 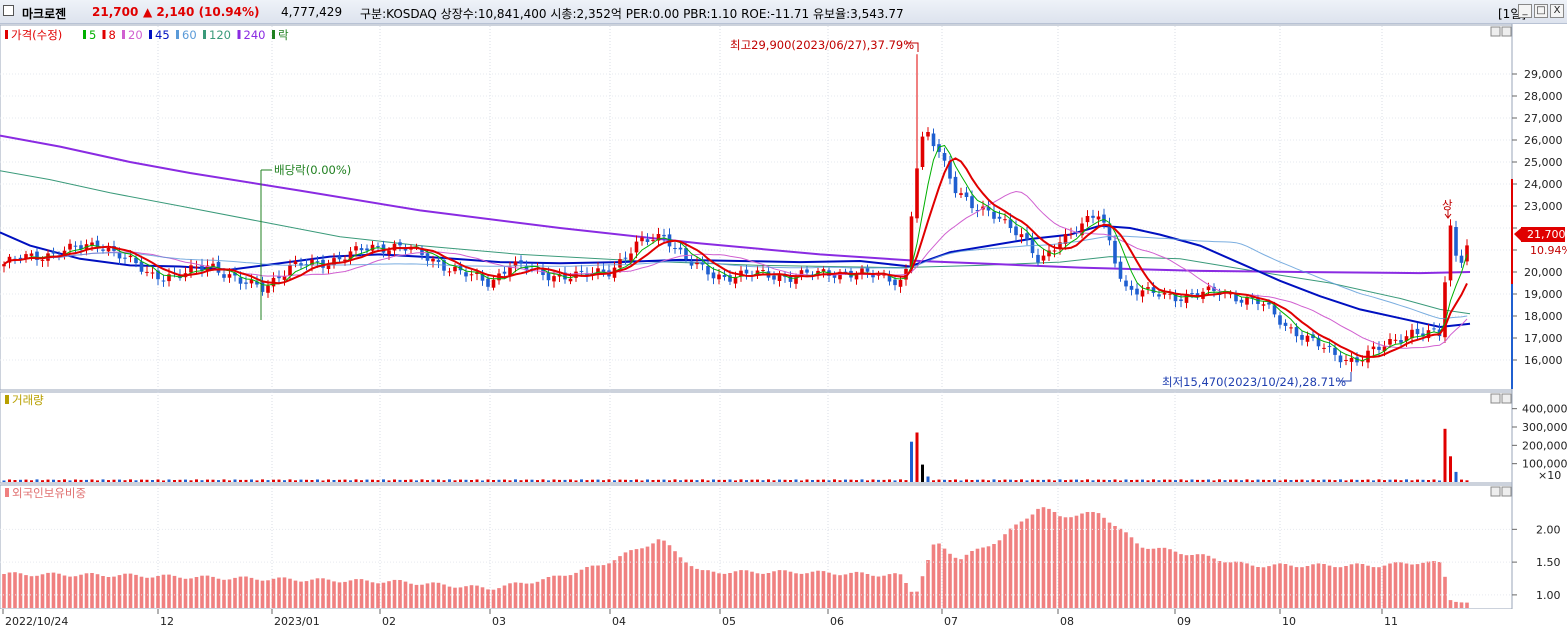 I want to click on minimize-button: _, so click(x=1525, y=11).